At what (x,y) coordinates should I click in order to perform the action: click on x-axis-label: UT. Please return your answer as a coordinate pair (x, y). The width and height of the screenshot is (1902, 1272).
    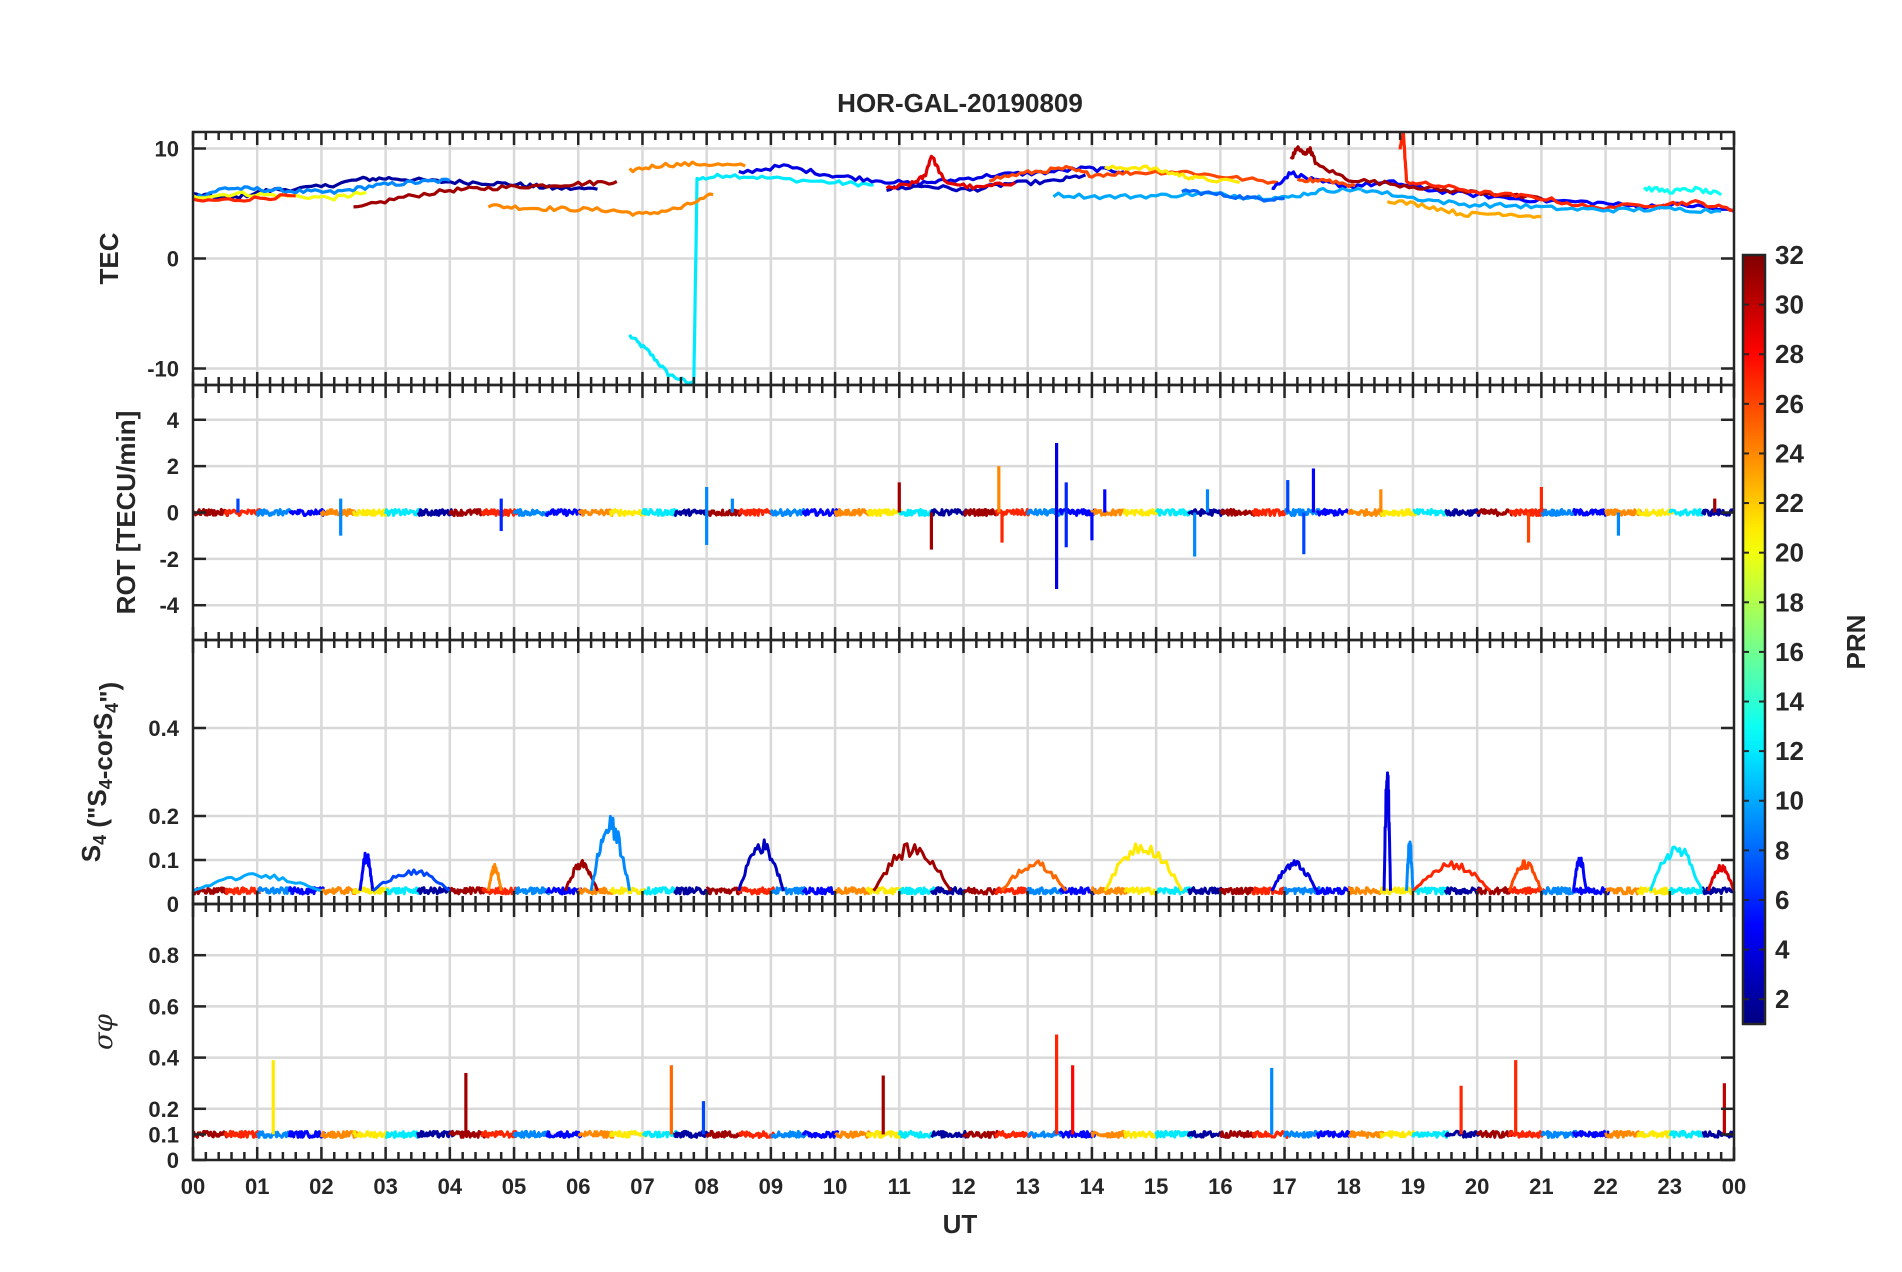
    Looking at the image, I should click on (960, 1224).